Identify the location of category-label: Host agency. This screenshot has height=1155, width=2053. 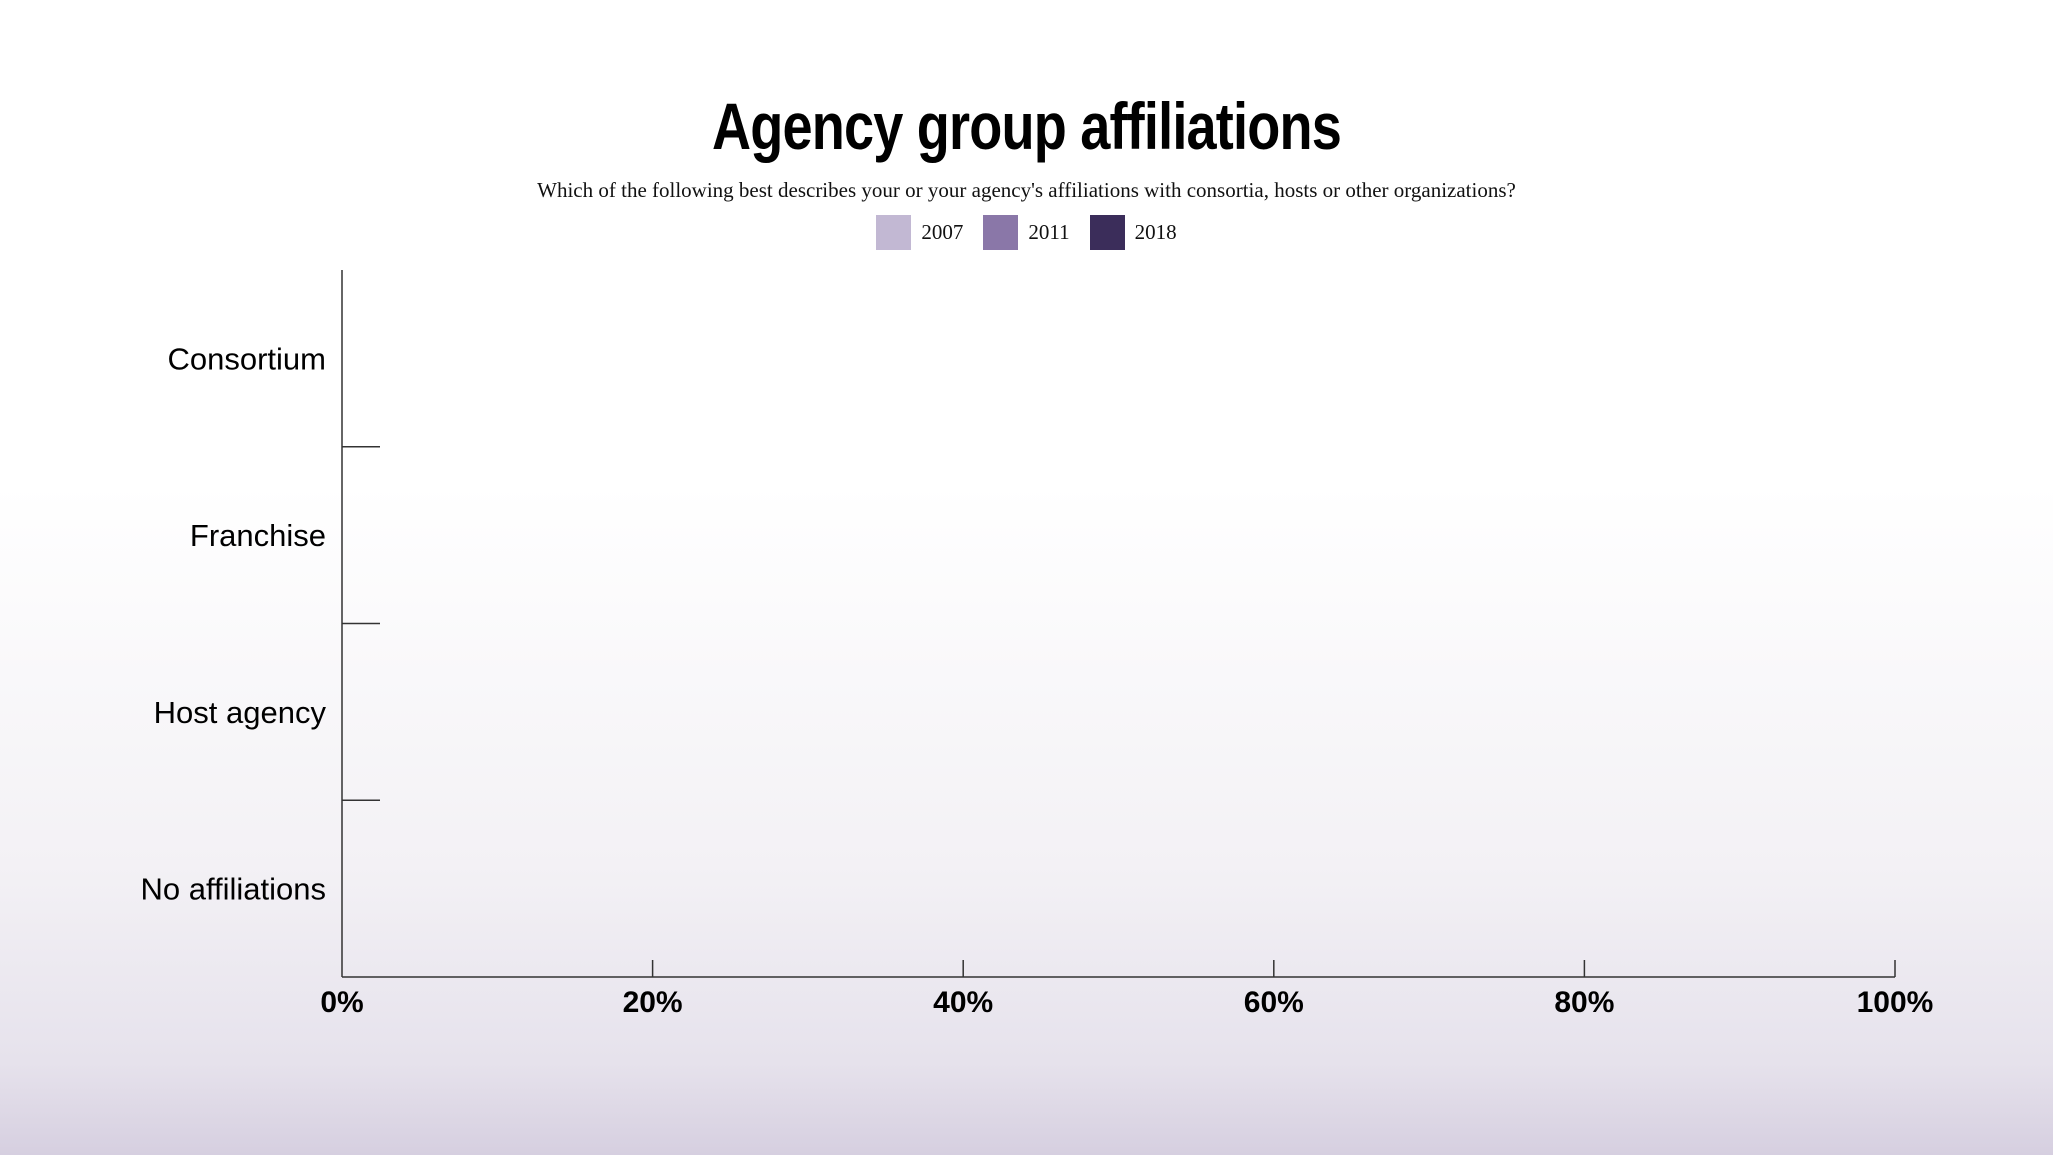
(240, 712).